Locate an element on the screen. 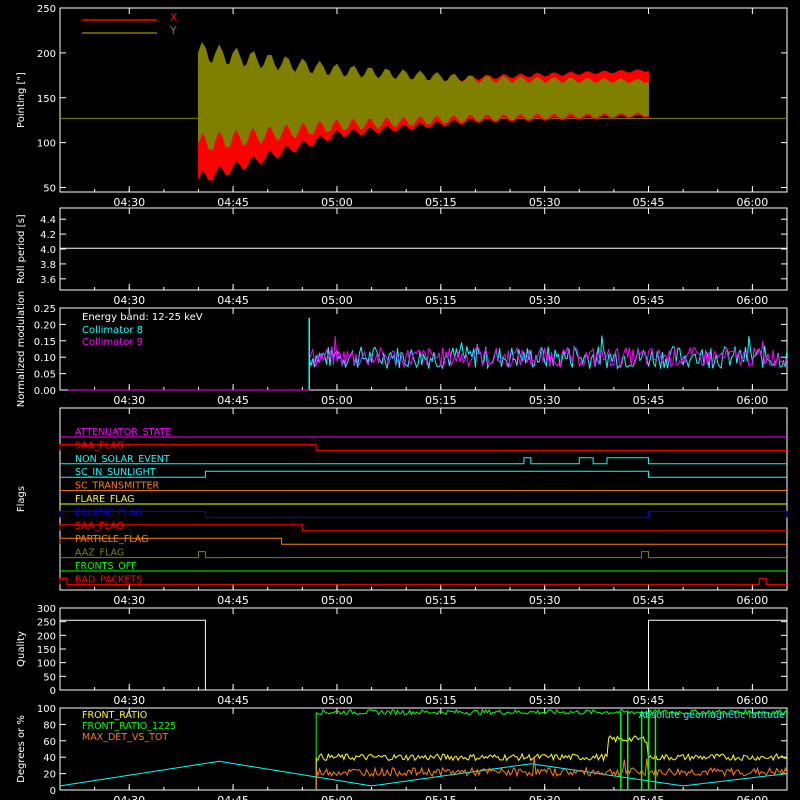 The width and height of the screenshot is (800, 800). y-tick-label: 300 is located at coordinates (46, 609).